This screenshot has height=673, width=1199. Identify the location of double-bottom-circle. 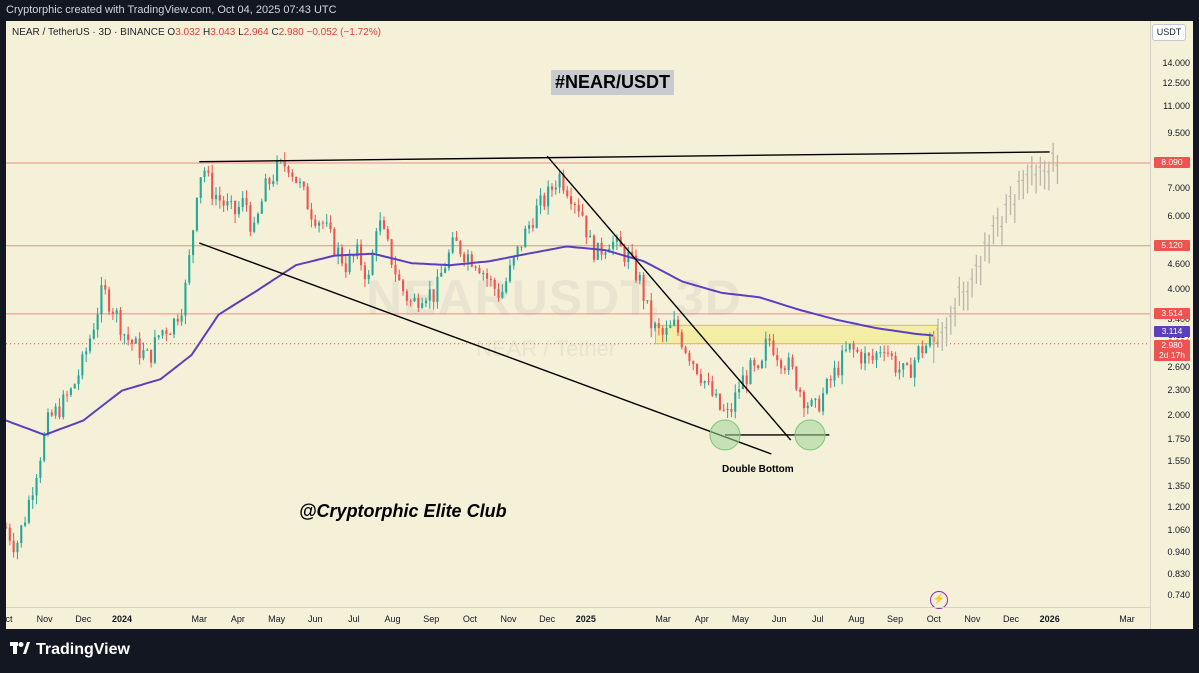
(810, 435).